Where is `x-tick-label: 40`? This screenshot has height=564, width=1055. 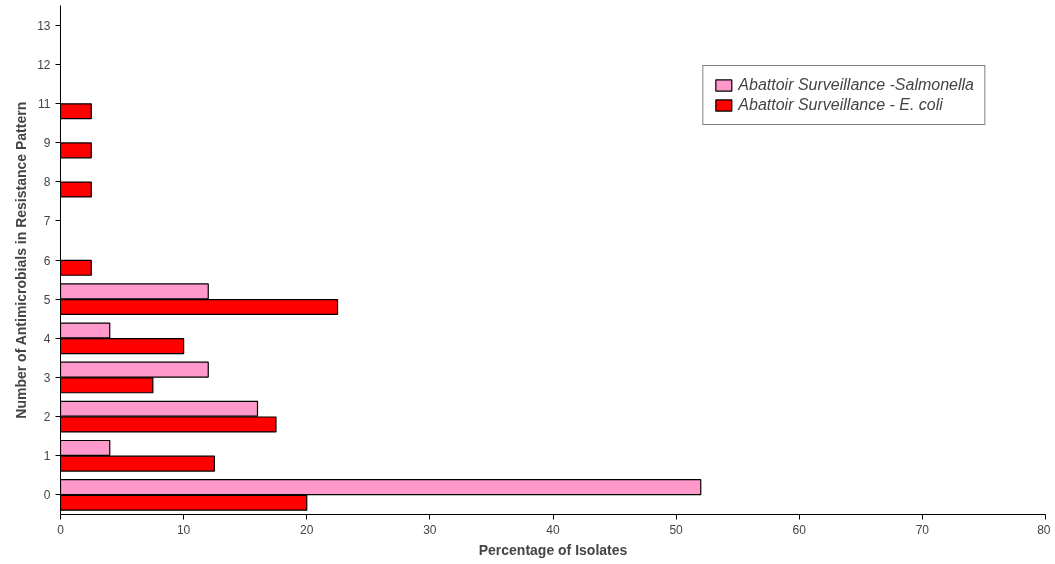
x-tick-label: 40 is located at coordinates (553, 529).